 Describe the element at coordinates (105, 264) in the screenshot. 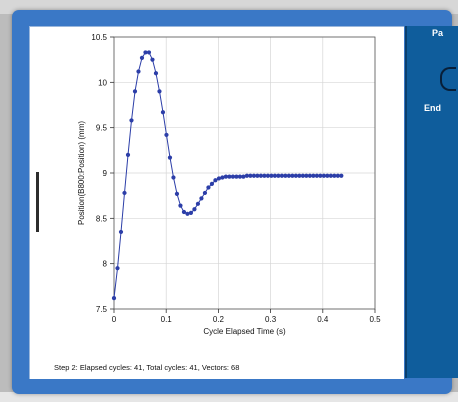

I see `y-tick-label: 8` at that location.